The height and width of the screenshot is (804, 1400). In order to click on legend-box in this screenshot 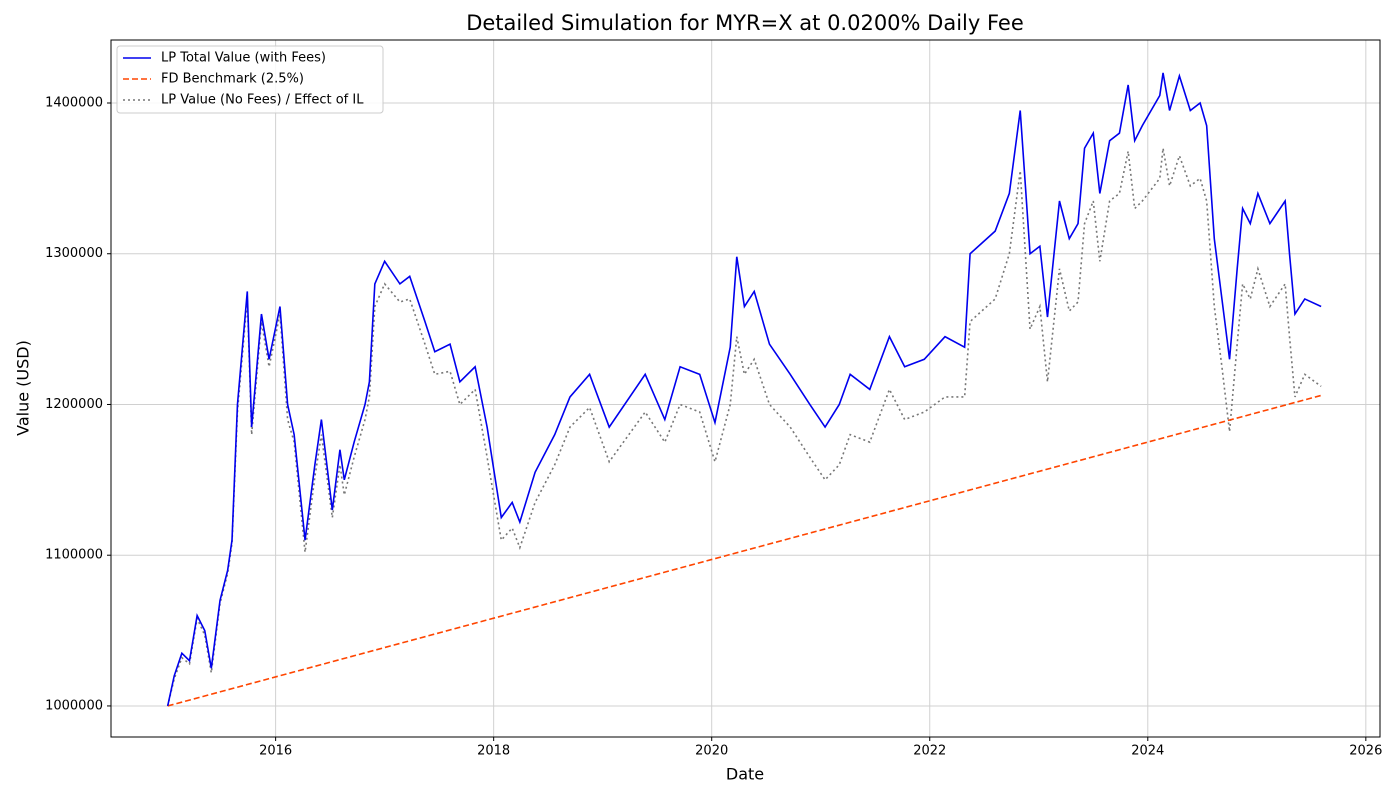, I will do `click(250, 79)`.